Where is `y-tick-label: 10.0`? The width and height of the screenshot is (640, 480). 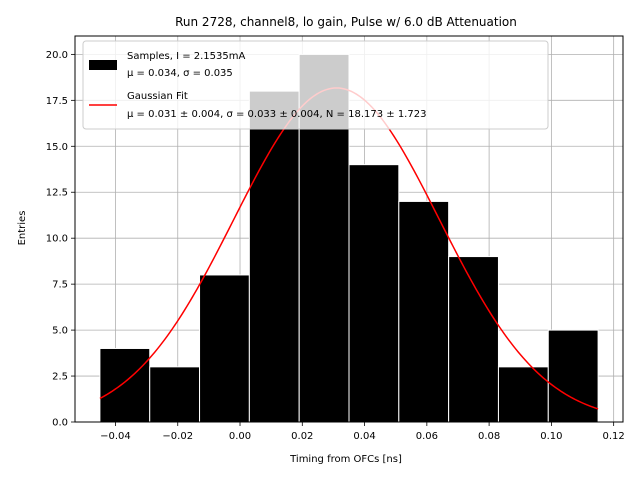
y-tick-label: 10.0 is located at coordinates (57, 239).